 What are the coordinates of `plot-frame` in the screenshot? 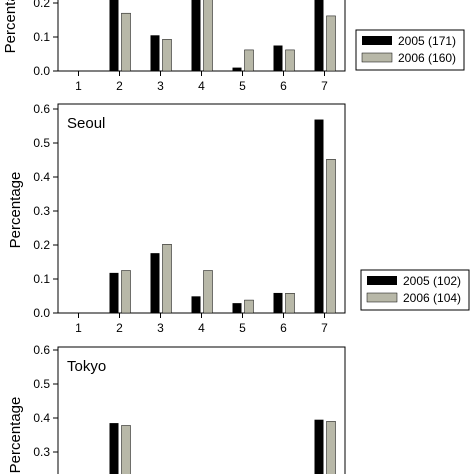 It's located at (201, 36).